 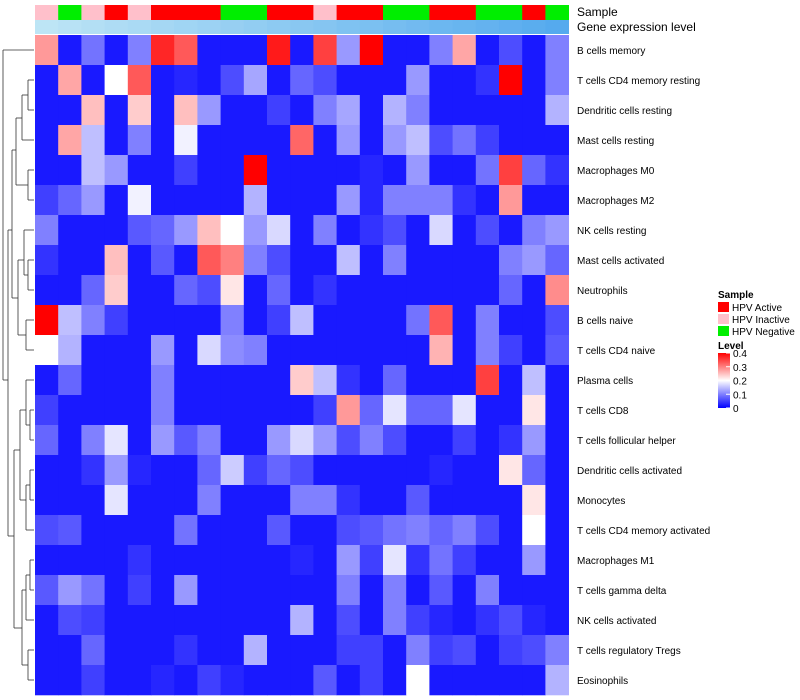 I want to click on legend-swatch, so click(x=723, y=307).